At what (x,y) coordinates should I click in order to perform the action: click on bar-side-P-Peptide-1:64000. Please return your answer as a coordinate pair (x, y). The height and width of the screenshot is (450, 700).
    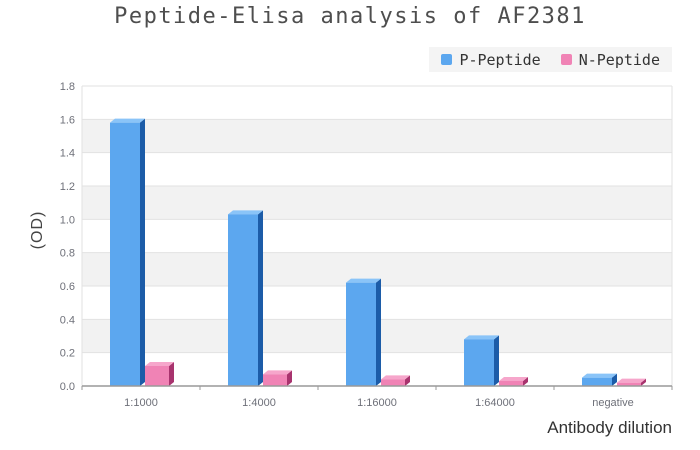
    Looking at the image, I should click on (496, 360).